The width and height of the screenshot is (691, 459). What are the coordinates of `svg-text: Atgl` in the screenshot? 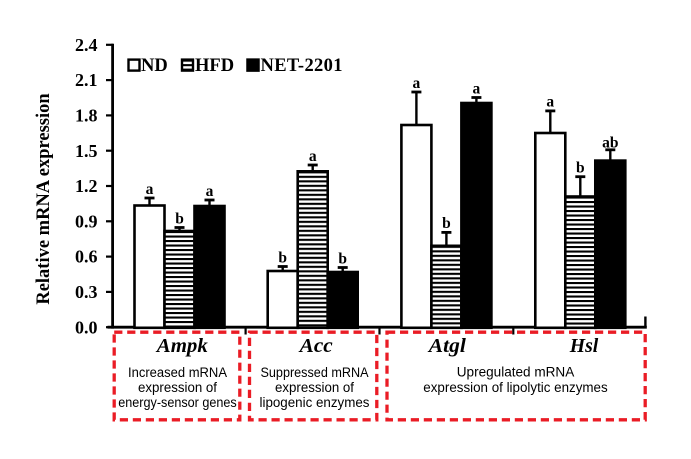 It's located at (447, 346).